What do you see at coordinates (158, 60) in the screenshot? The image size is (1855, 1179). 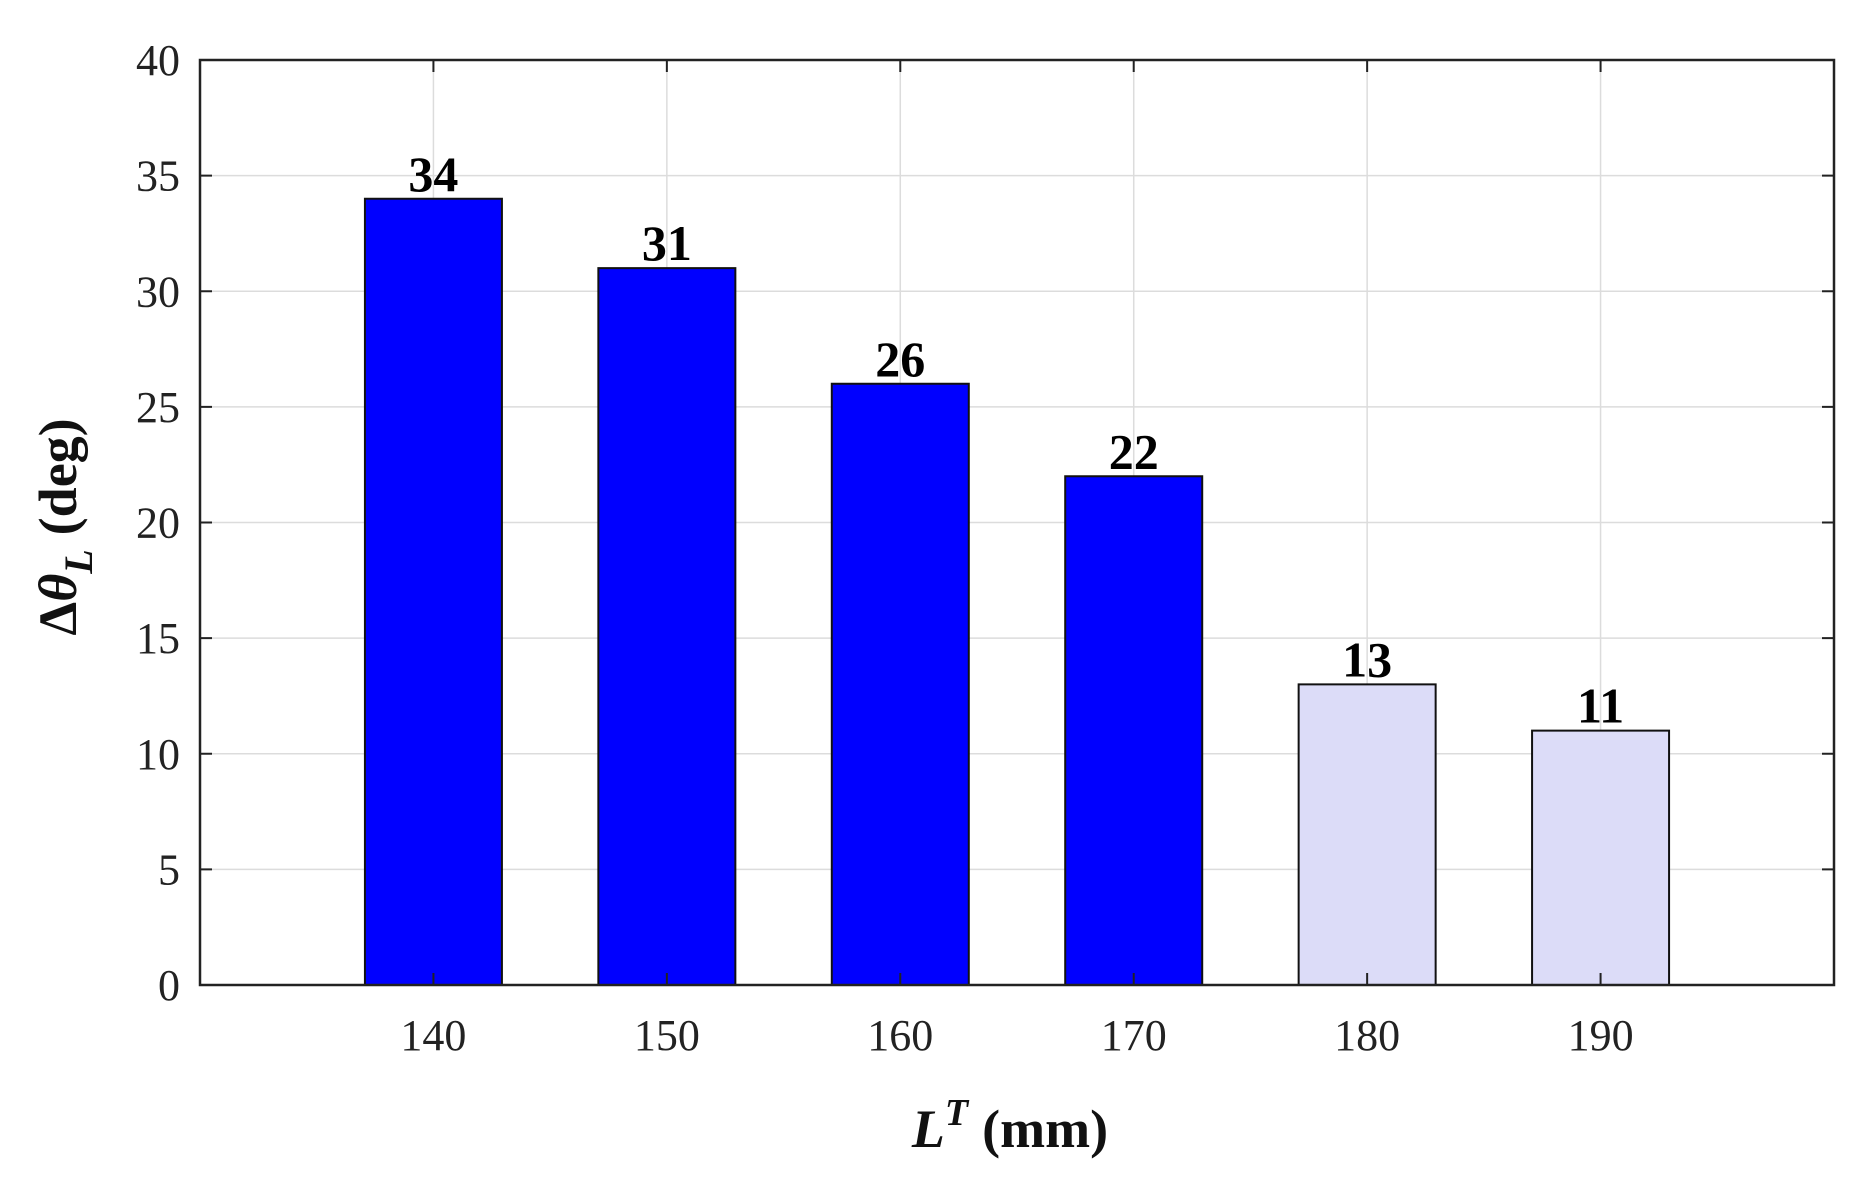 I see `y-tick-label: 40` at bounding box center [158, 60].